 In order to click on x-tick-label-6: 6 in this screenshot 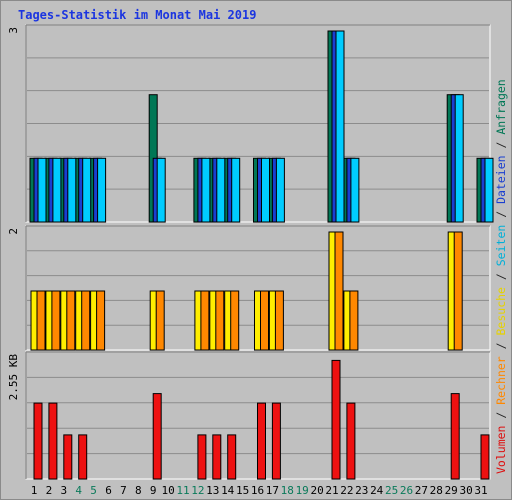, I will do `click(108, 490)`.